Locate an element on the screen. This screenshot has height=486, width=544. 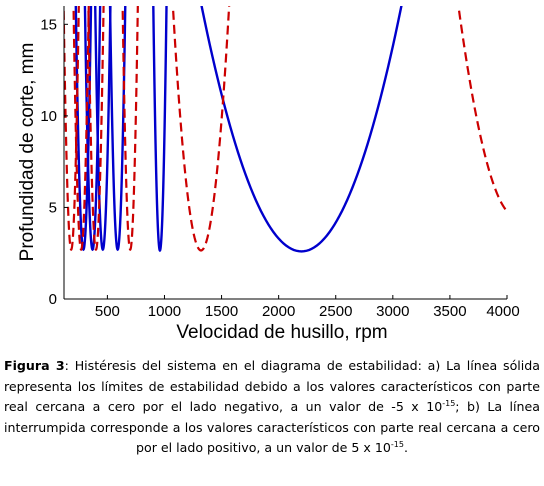
x-axis-label: Velocidad de husillo, rpm is located at coordinates (281, 332).